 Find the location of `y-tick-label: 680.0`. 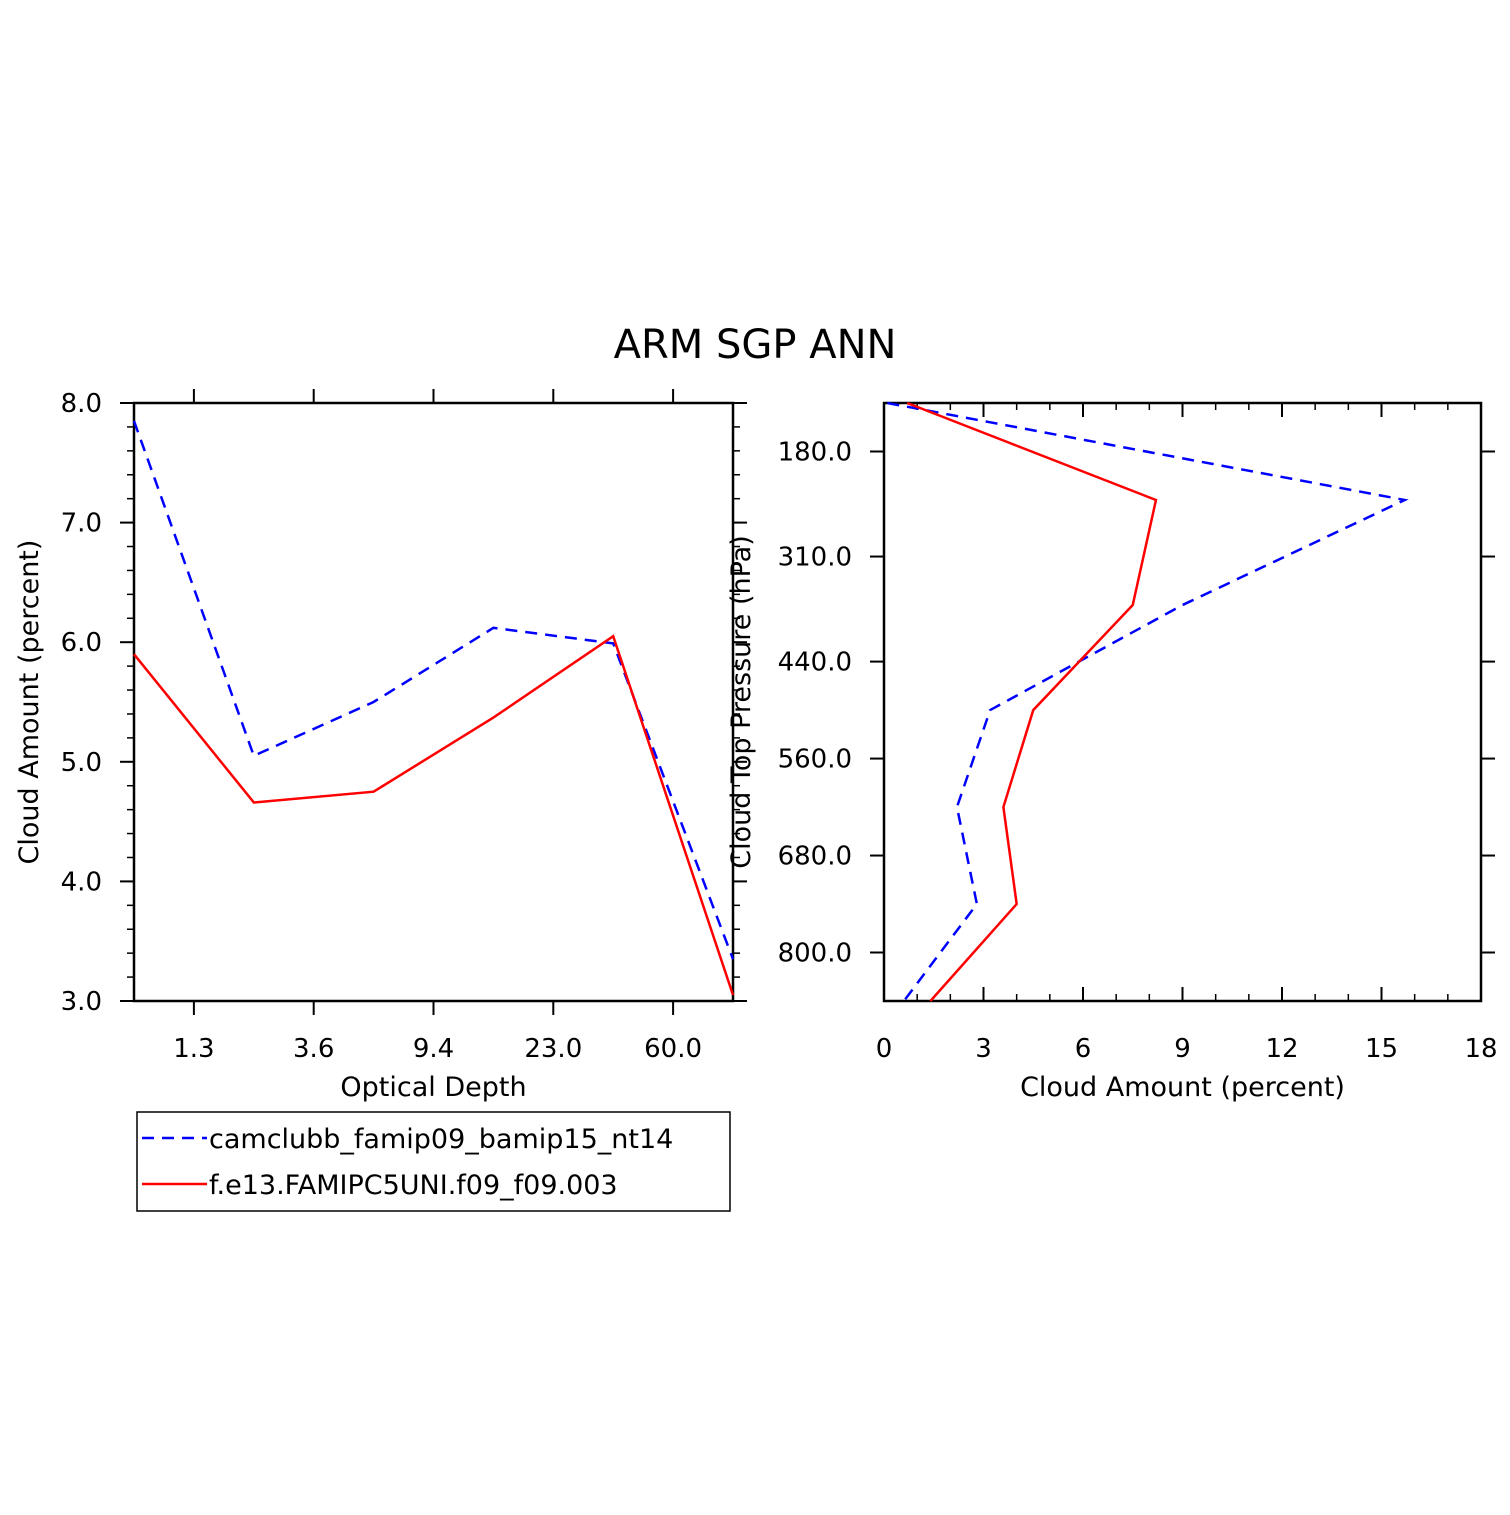

y-tick-label: 680.0 is located at coordinates (815, 857).